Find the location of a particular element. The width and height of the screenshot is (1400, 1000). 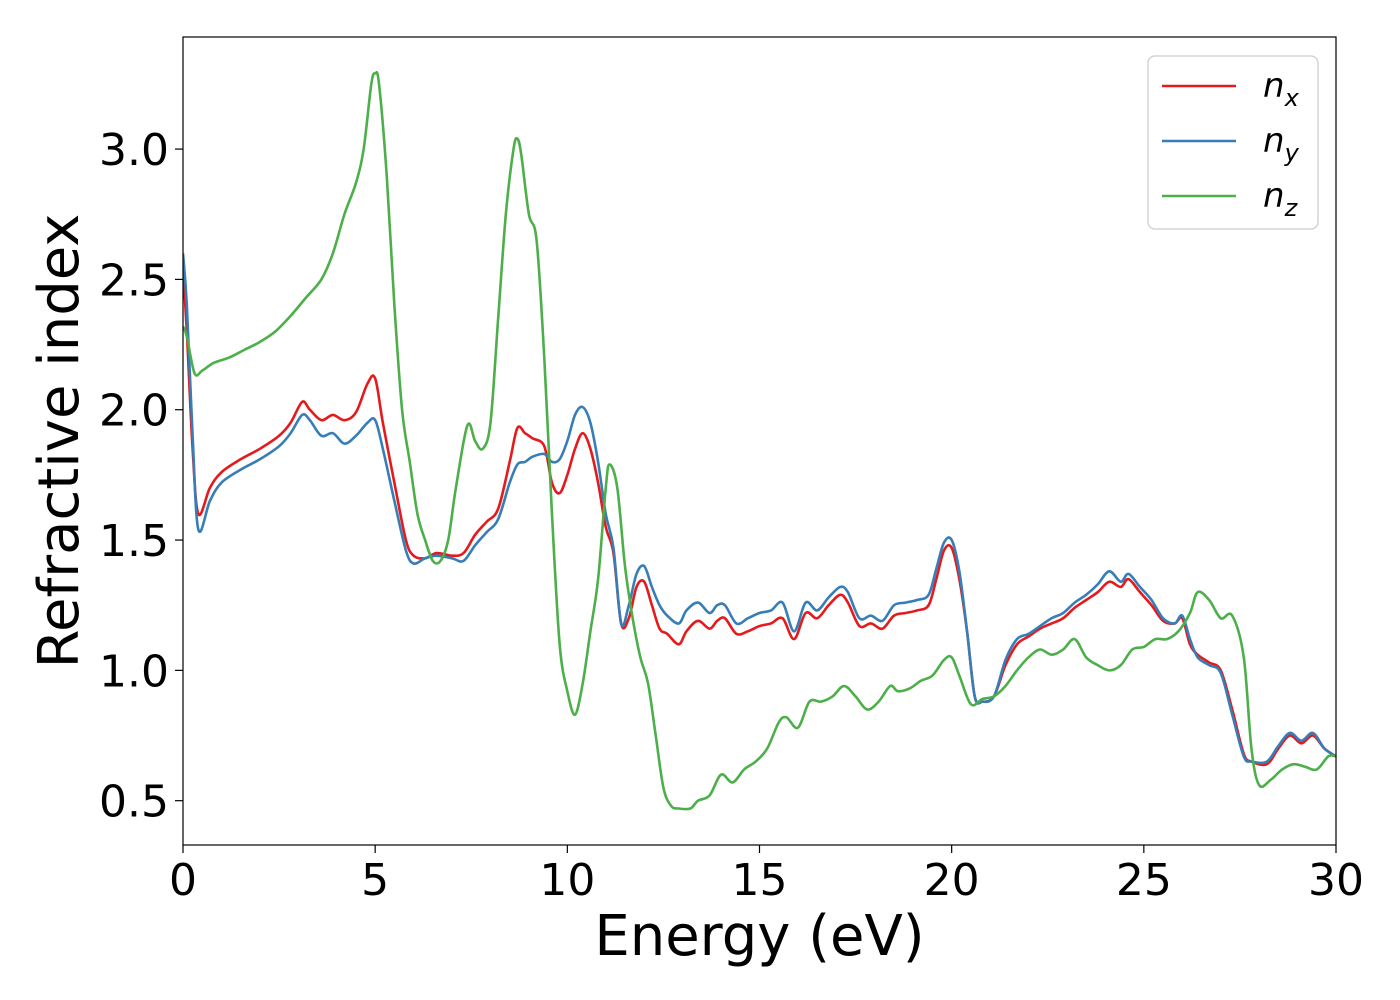

y-tick-label: 3.0 is located at coordinates (134, 150).